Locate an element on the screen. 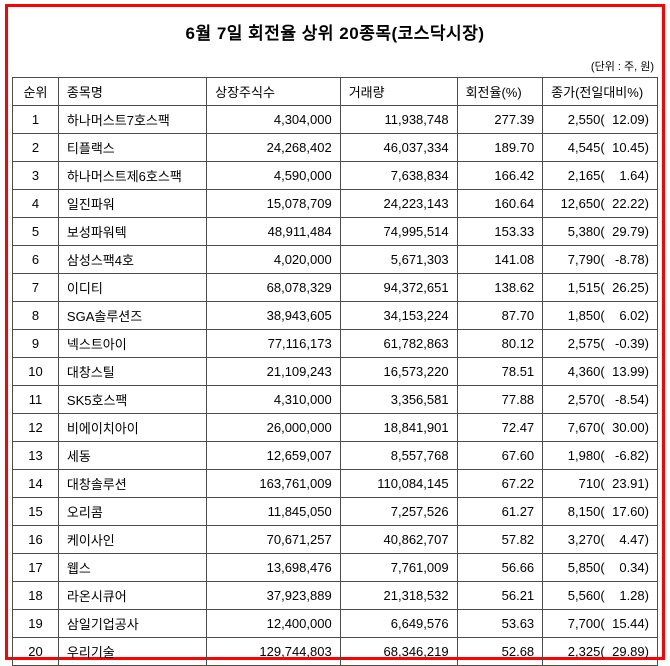 This screenshot has width=670, height=666. shares-cell: 70,671,257 is located at coordinates (273, 539).